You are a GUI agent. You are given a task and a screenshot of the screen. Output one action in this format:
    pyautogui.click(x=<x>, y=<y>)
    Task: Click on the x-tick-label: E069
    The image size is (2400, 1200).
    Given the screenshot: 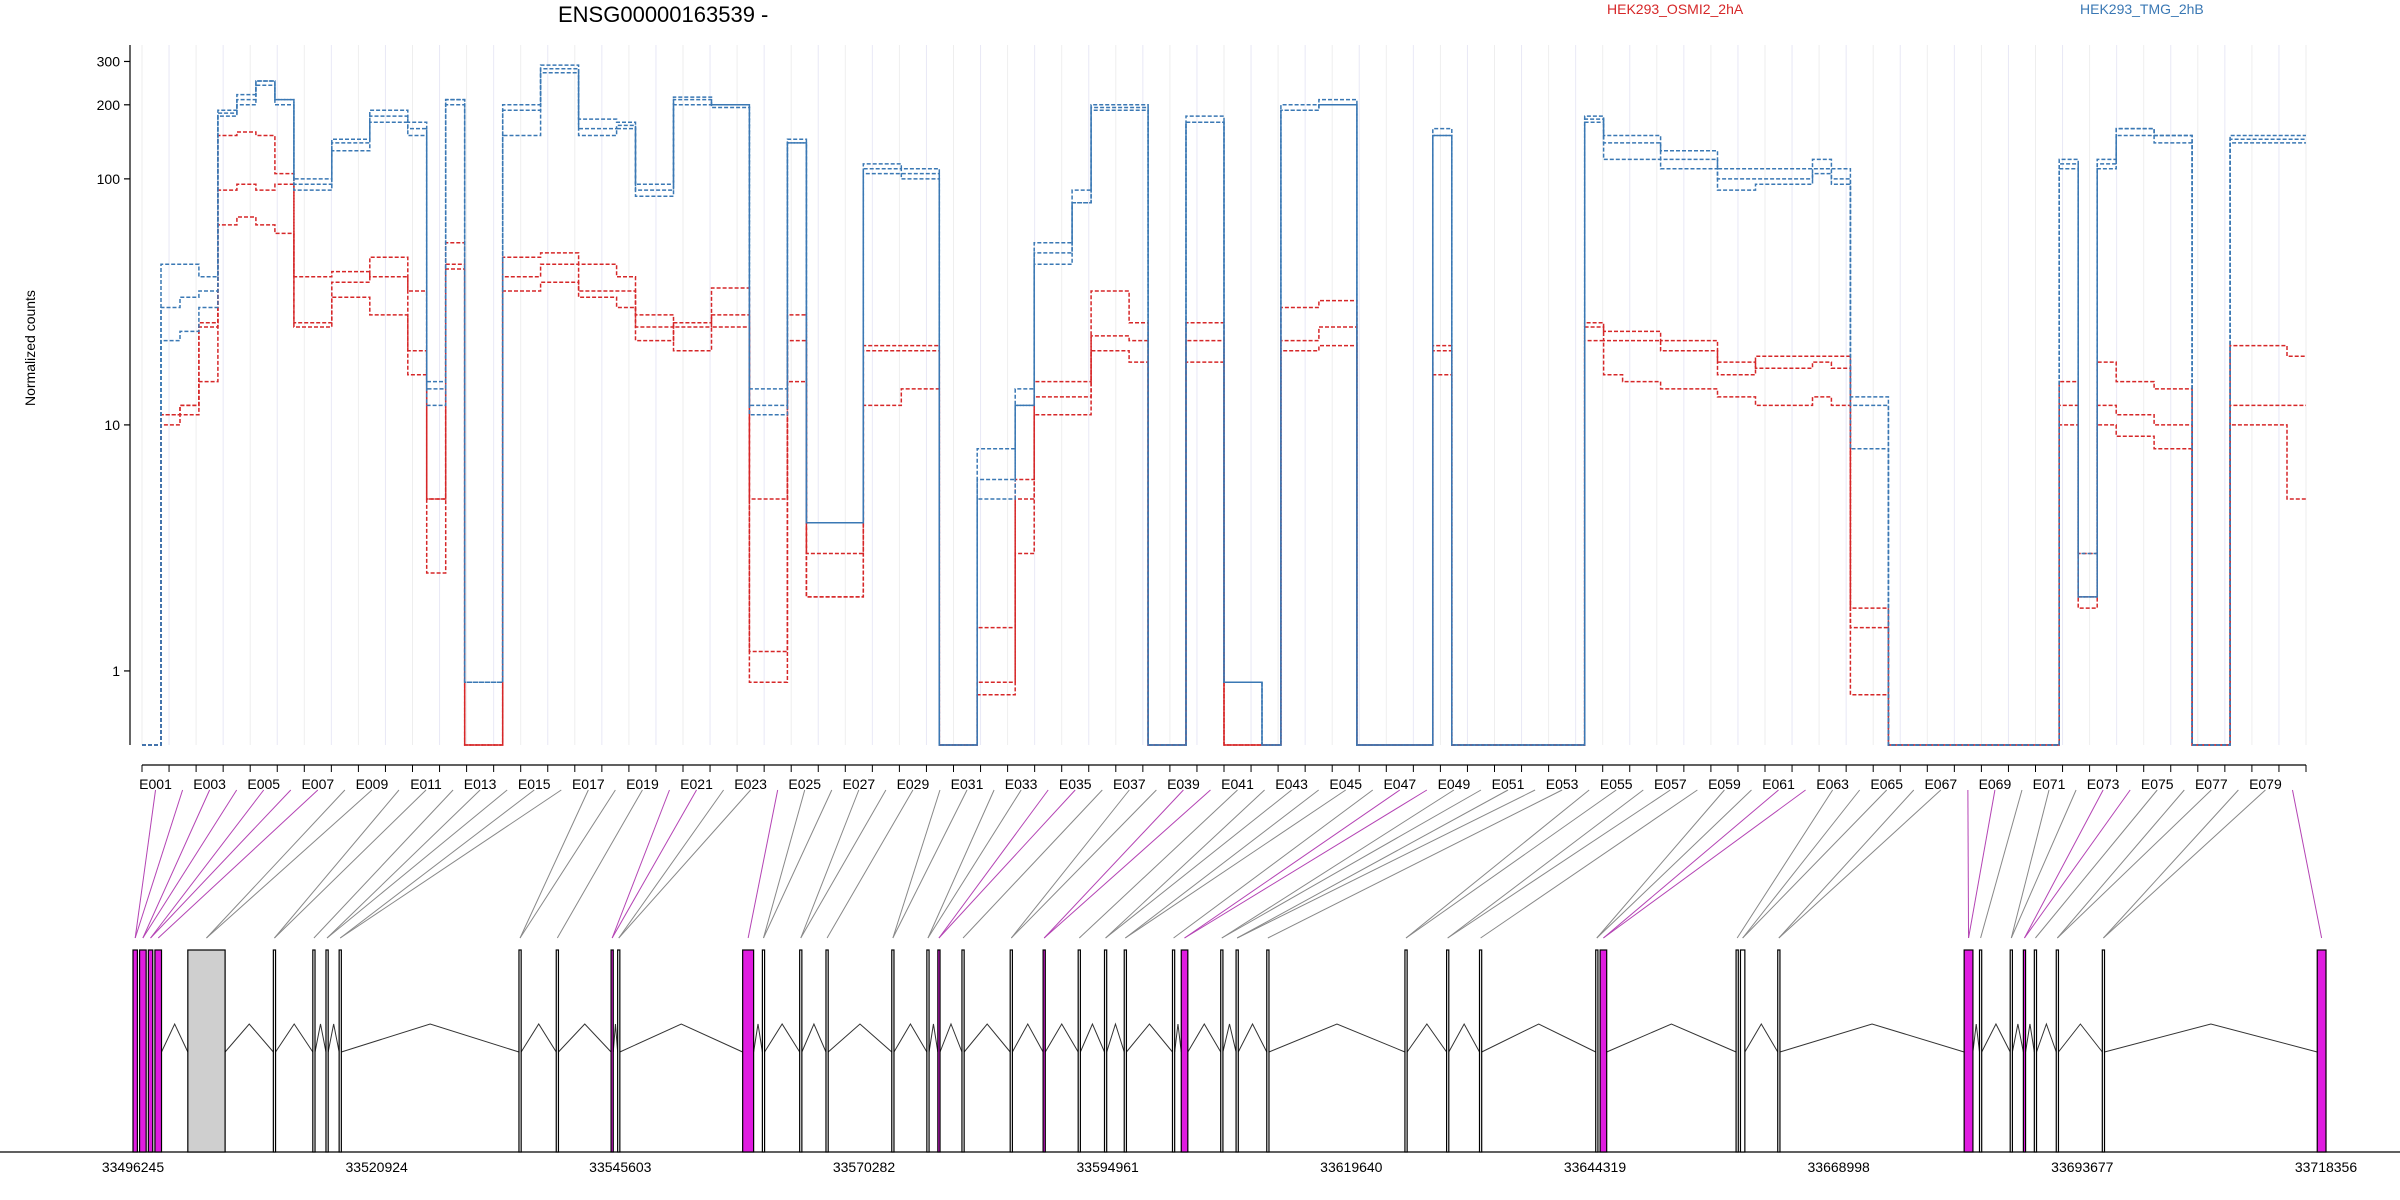 What is the action you would take?
    pyautogui.click(x=1995, y=784)
    